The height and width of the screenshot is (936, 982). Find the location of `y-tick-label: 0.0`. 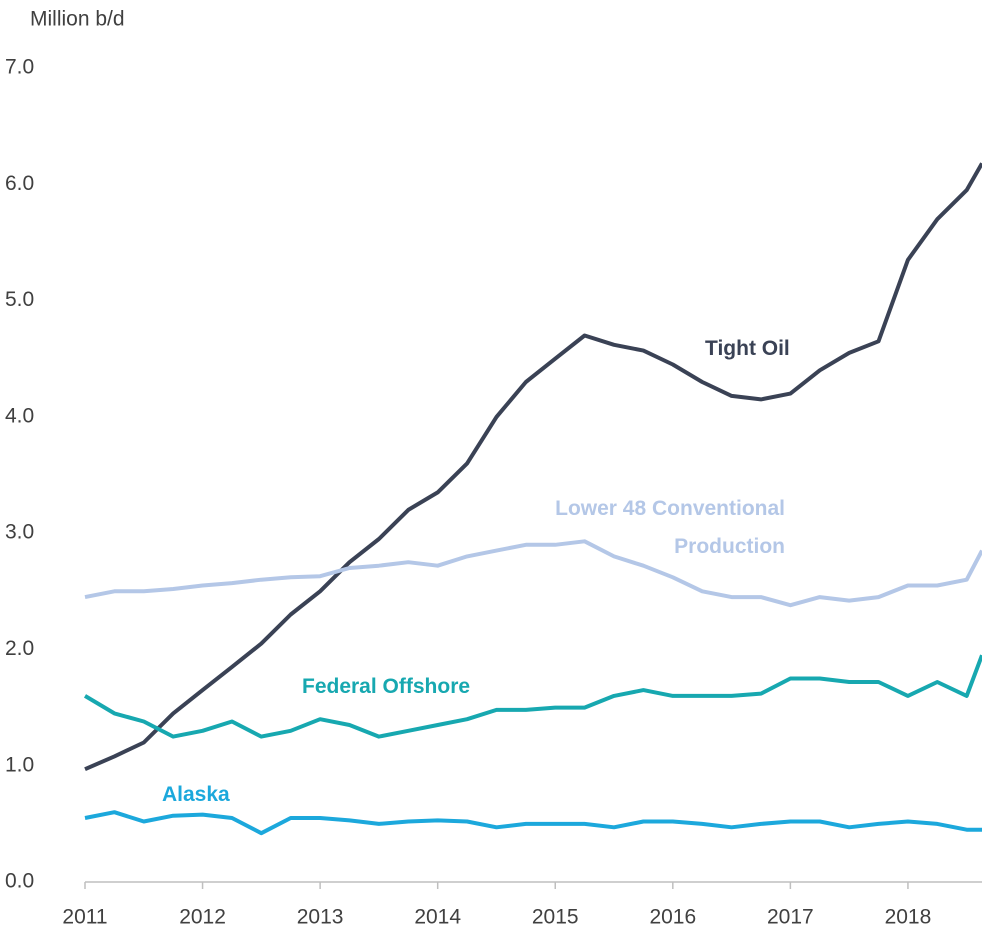

y-tick-label: 0.0 is located at coordinates (19, 881).